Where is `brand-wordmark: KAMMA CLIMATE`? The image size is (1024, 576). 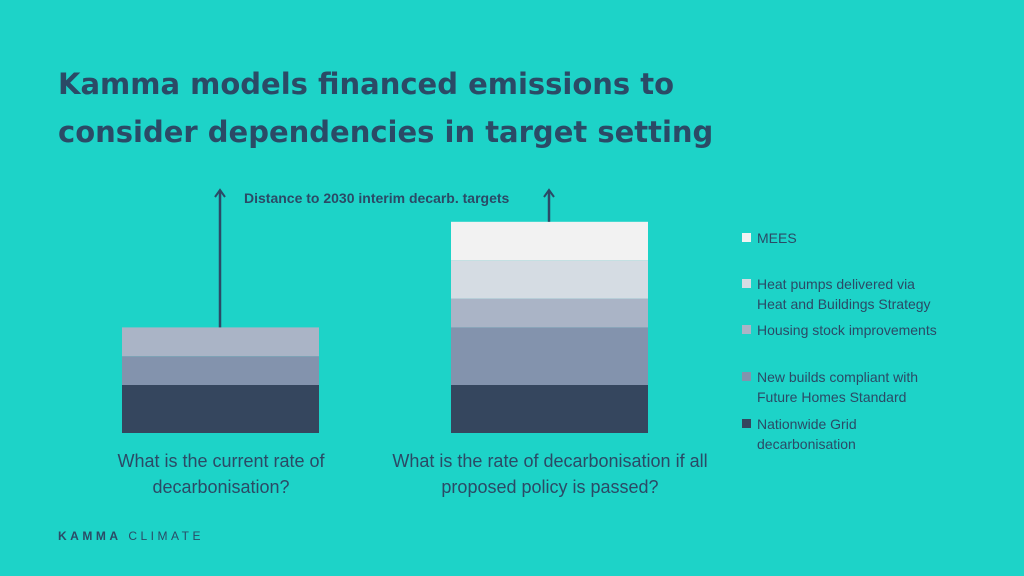 brand-wordmark: KAMMA CLIMATE is located at coordinates (131, 536).